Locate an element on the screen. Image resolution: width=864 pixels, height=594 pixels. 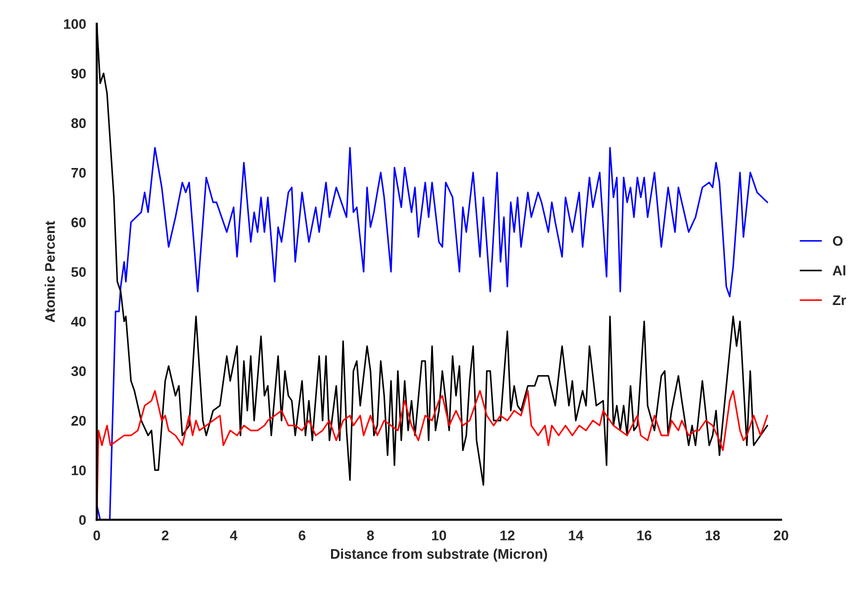
y-tick-label: 100 is located at coordinates (75, 24).